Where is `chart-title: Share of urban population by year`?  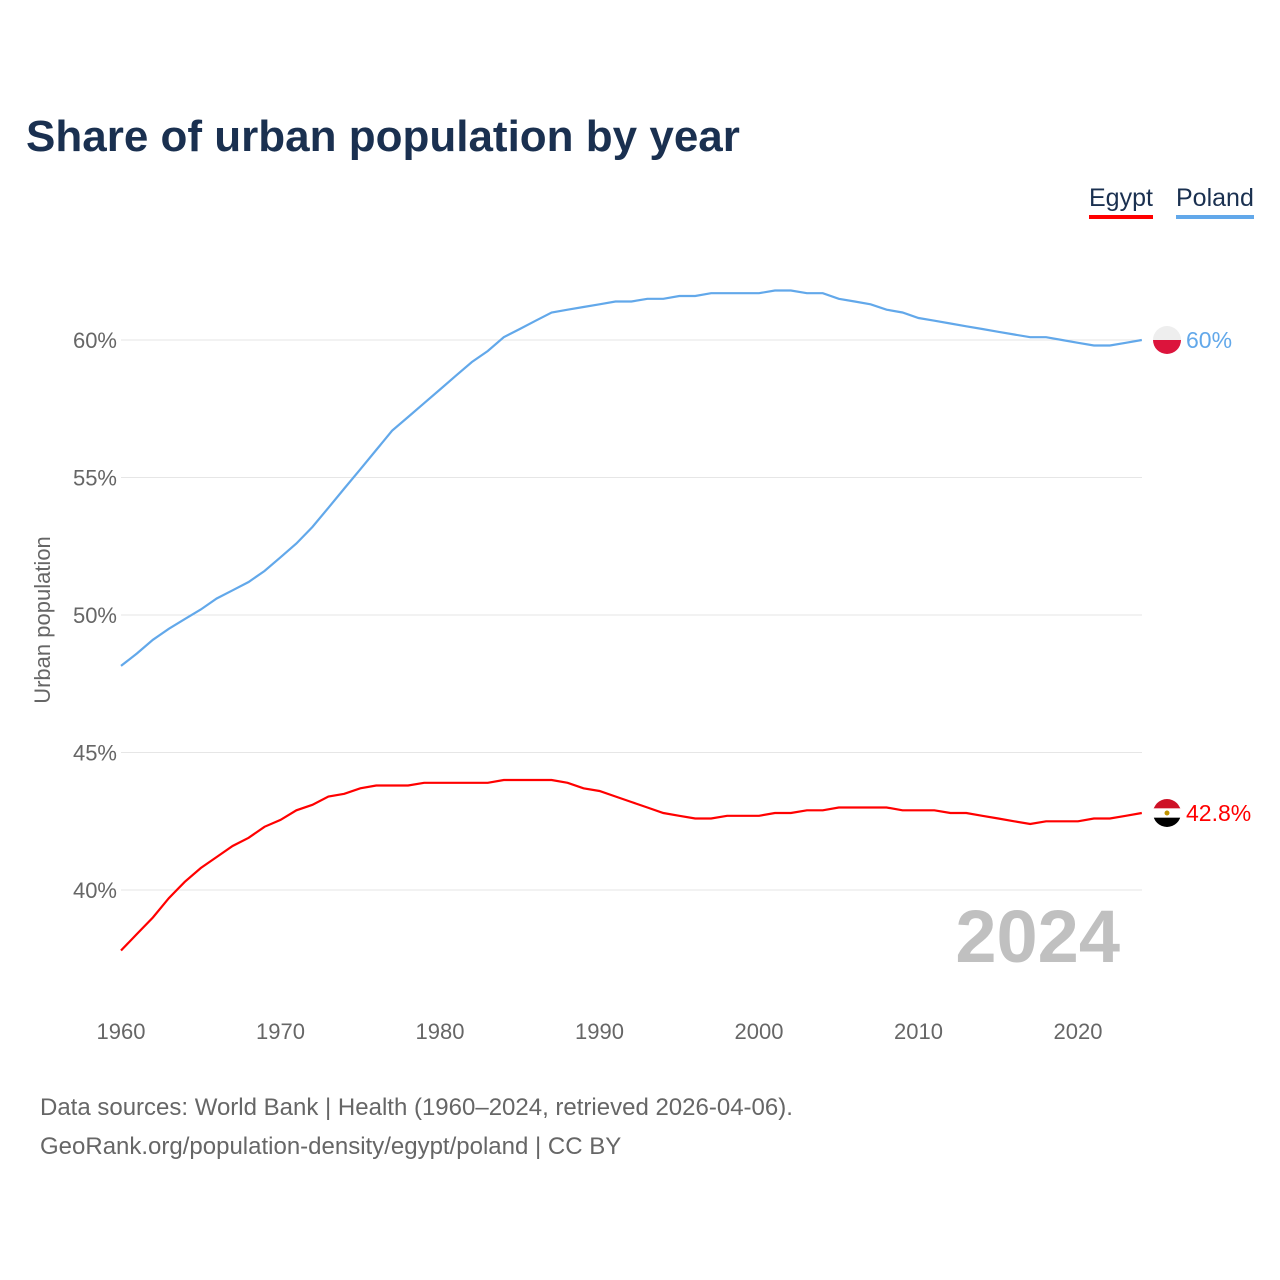 chart-title: Share of urban population by year is located at coordinates (383, 136).